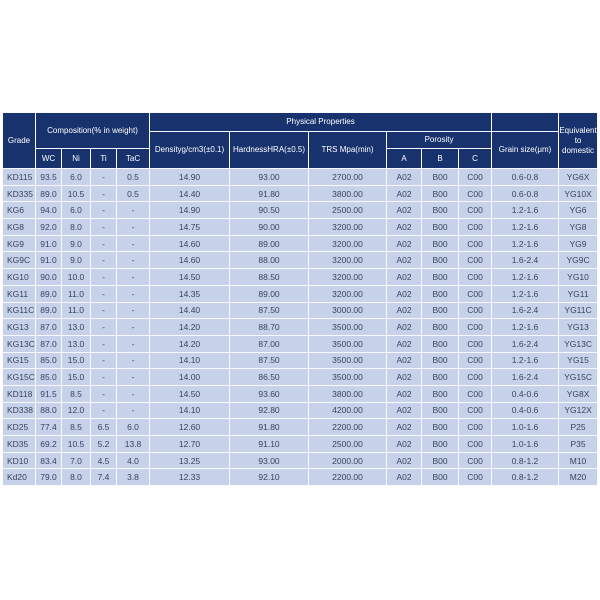 This screenshot has width=600, height=600. What do you see at coordinates (269, 477) in the screenshot?
I see `data-cell: 92.10` at bounding box center [269, 477].